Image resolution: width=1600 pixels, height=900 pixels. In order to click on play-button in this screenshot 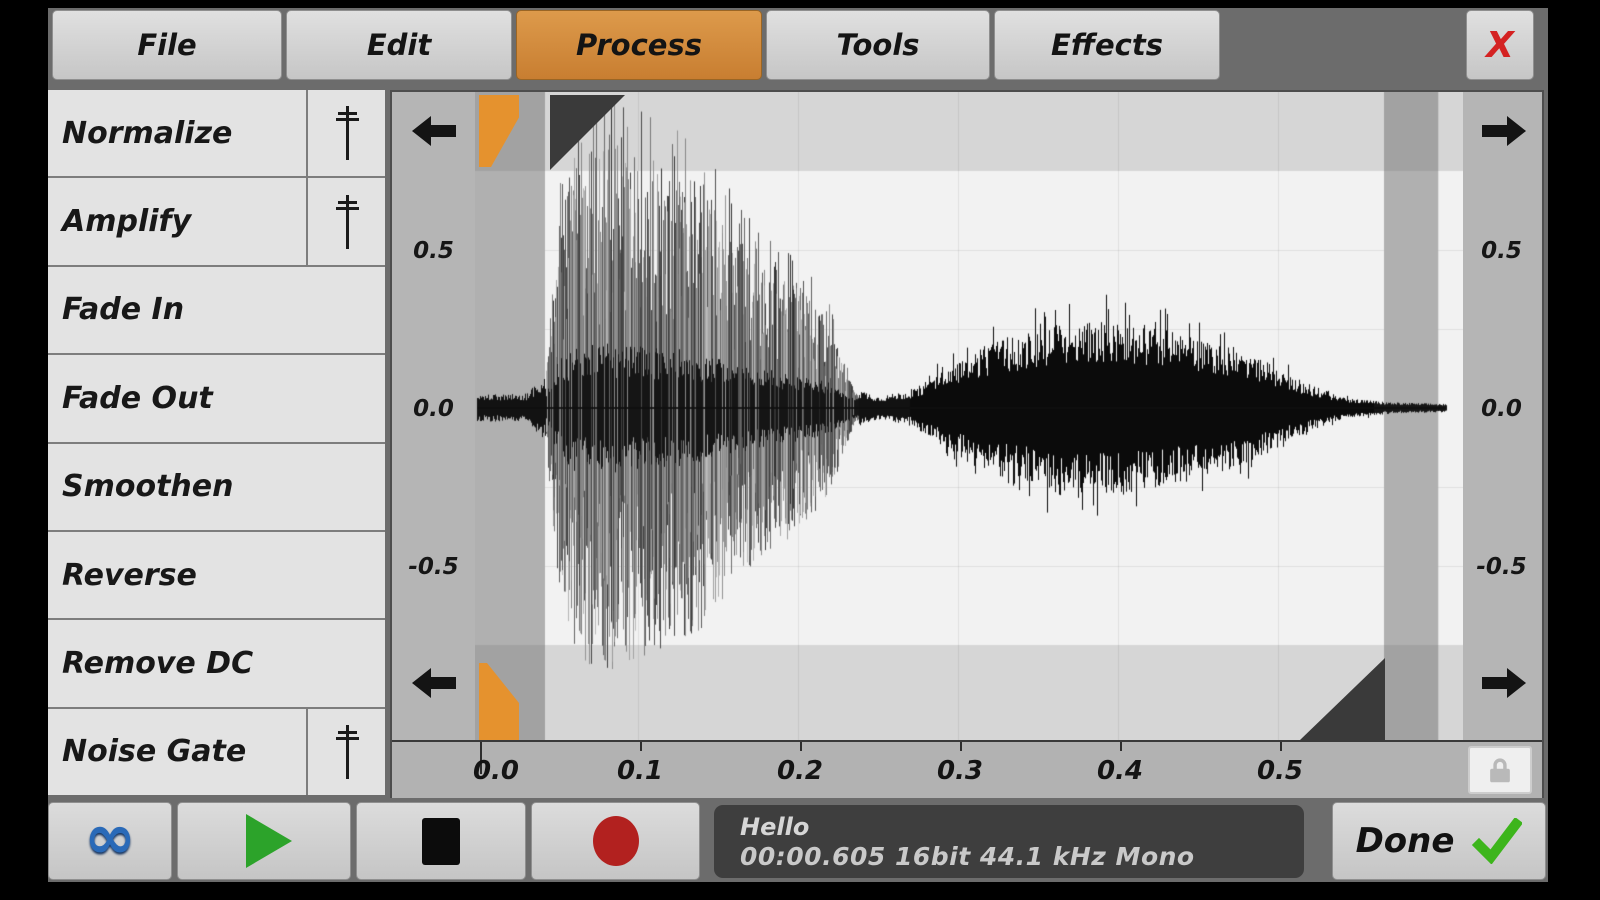, I will do `click(264, 841)`.